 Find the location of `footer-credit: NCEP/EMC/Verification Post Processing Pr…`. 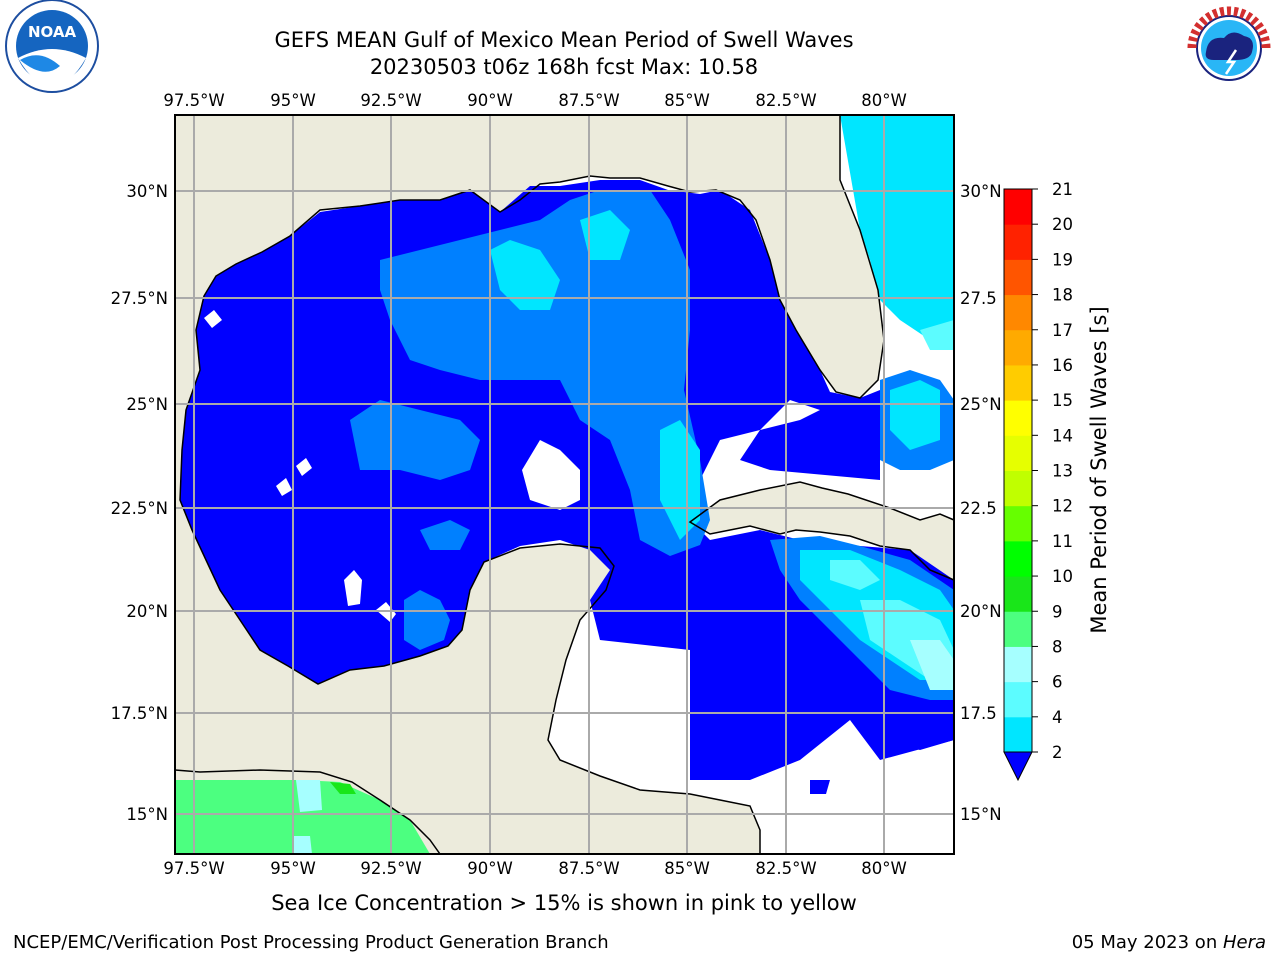

footer-credit: NCEP/EMC/Verification Post Processing Pr… is located at coordinates (311, 942).